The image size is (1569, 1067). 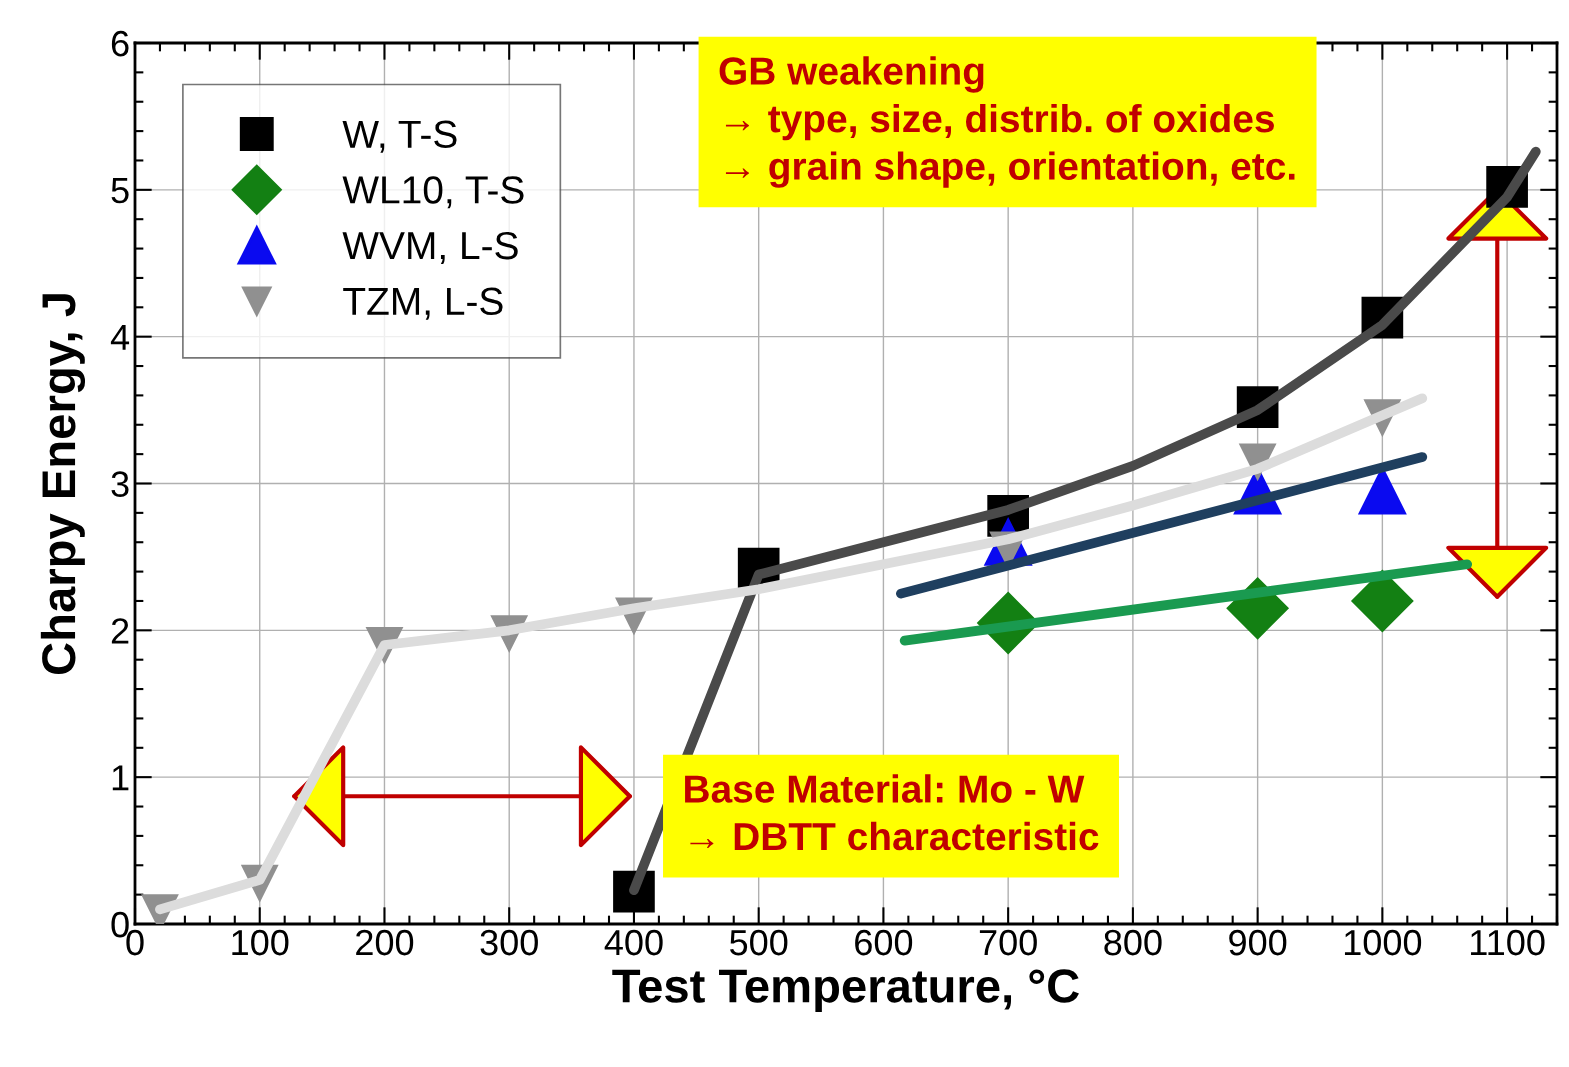 What do you see at coordinates (120, 191) in the screenshot?
I see `y-tick-label: 5` at bounding box center [120, 191].